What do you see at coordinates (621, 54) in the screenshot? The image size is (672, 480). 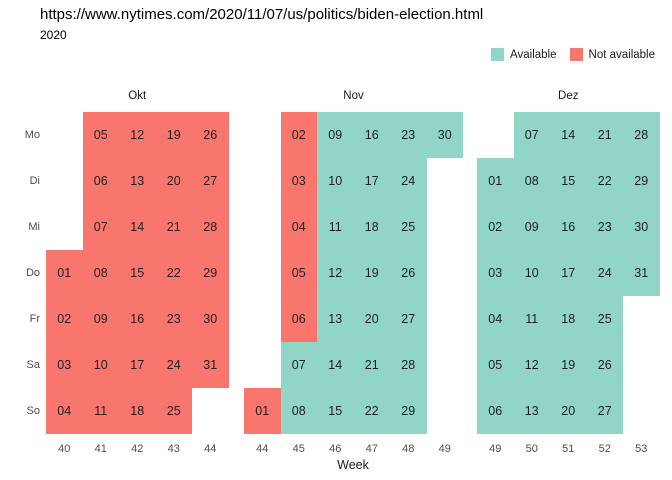 I see `legend-label: Not available` at bounding box center [621, 54].